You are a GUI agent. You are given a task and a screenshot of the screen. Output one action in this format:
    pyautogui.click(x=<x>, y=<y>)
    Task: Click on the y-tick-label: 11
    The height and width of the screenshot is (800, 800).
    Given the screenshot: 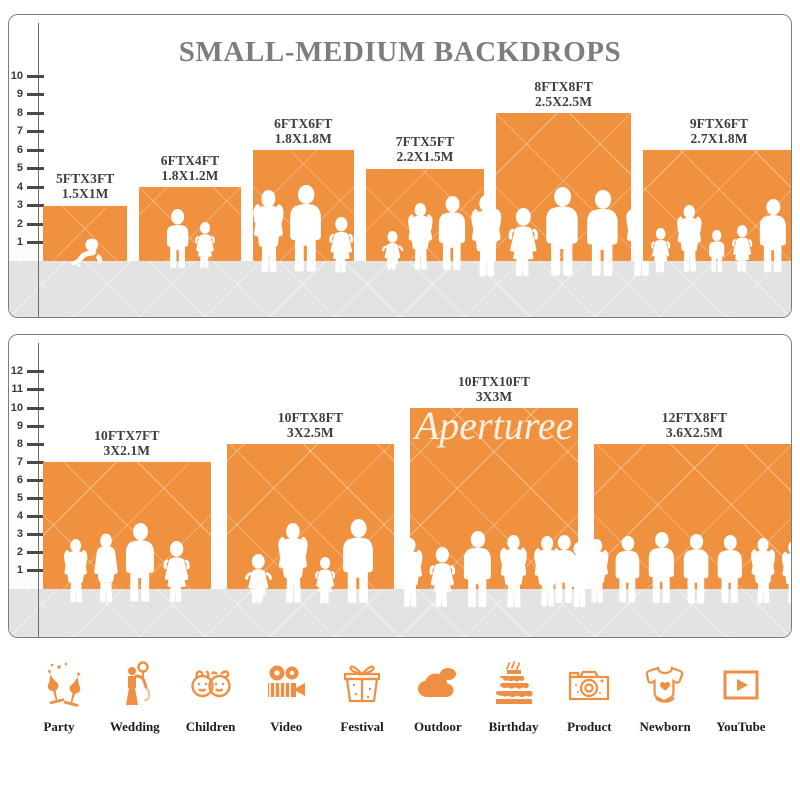 What is the action you would take?
    pyautogui.click(x=17, y=389)
    